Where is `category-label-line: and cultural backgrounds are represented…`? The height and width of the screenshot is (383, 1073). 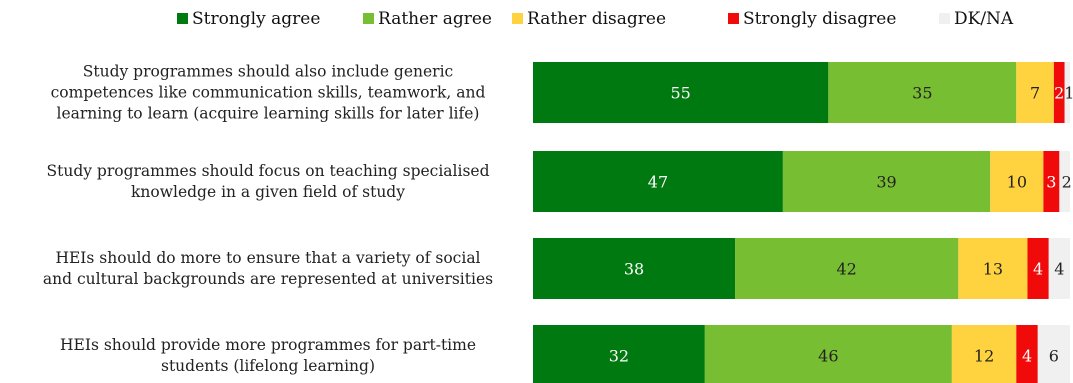 category-label-line: and cultural backgrounds are represented… is located at coordinates (268, 279).